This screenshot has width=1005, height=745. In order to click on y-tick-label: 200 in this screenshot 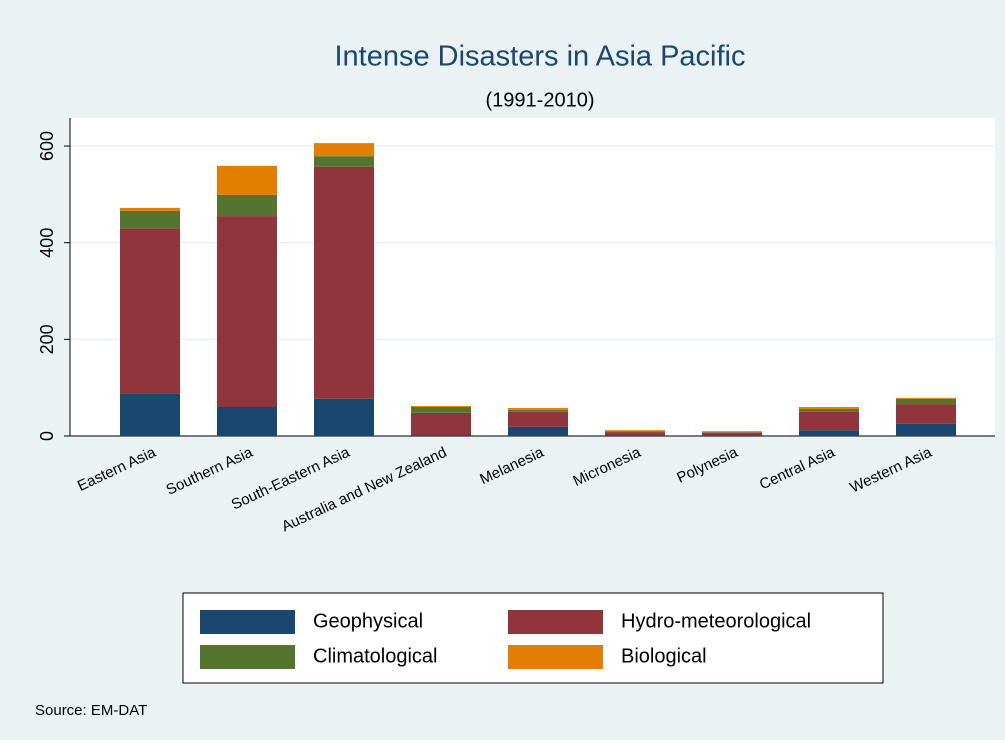, I will do `click(47, 339)`.